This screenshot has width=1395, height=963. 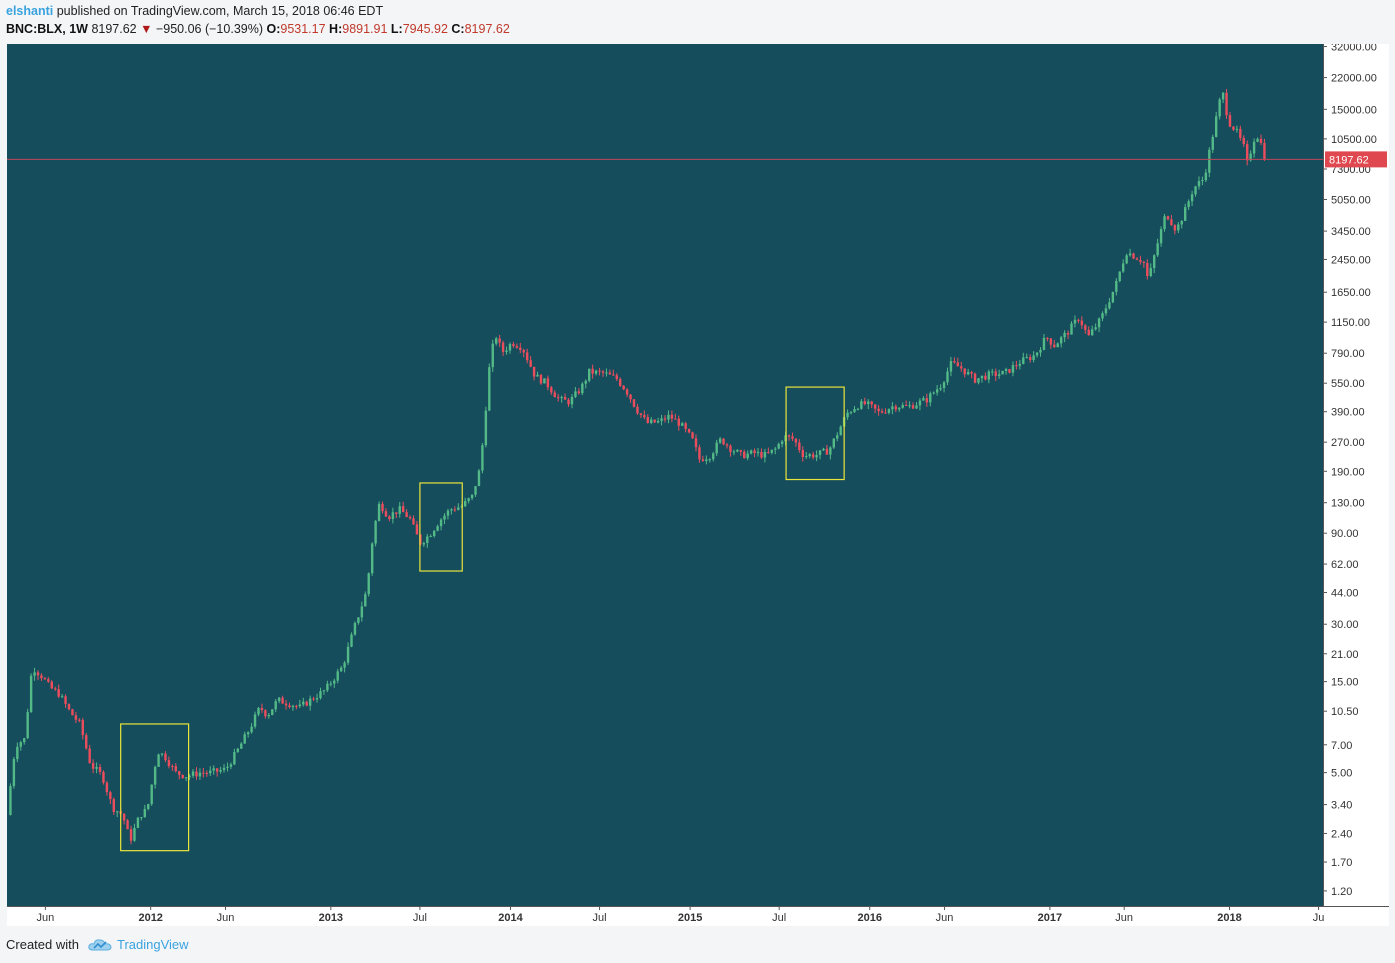 What do you see at coordinates (30, 11) in the screenshot?
I see `author-name: elshanti` at bounding box center [30, 11].